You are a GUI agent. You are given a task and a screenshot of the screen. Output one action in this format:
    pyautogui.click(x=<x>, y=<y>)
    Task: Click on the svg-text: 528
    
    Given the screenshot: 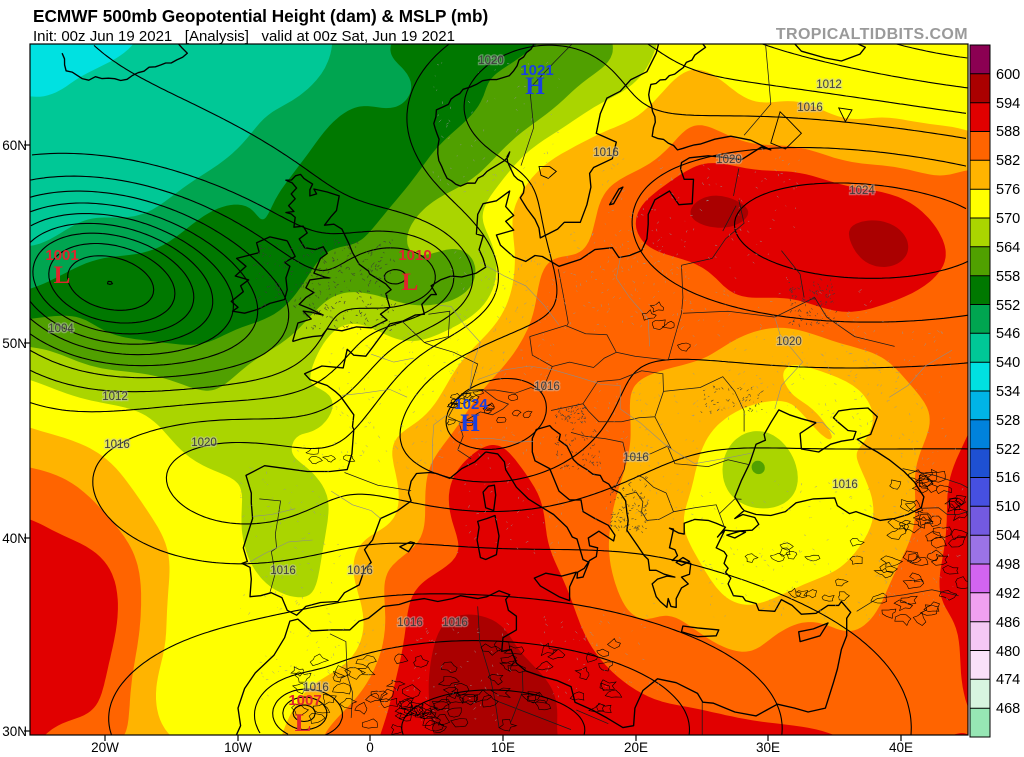 What is the action you would take?
    pyautogui.click(x=1008, y=421)
    